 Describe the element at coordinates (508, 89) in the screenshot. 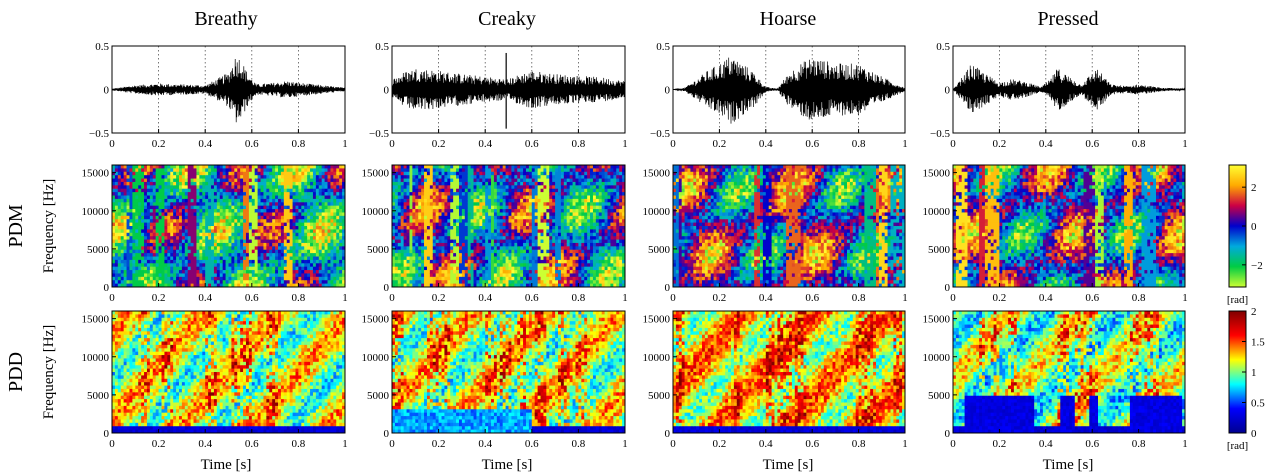

I see `waveform-creaky` at that location.